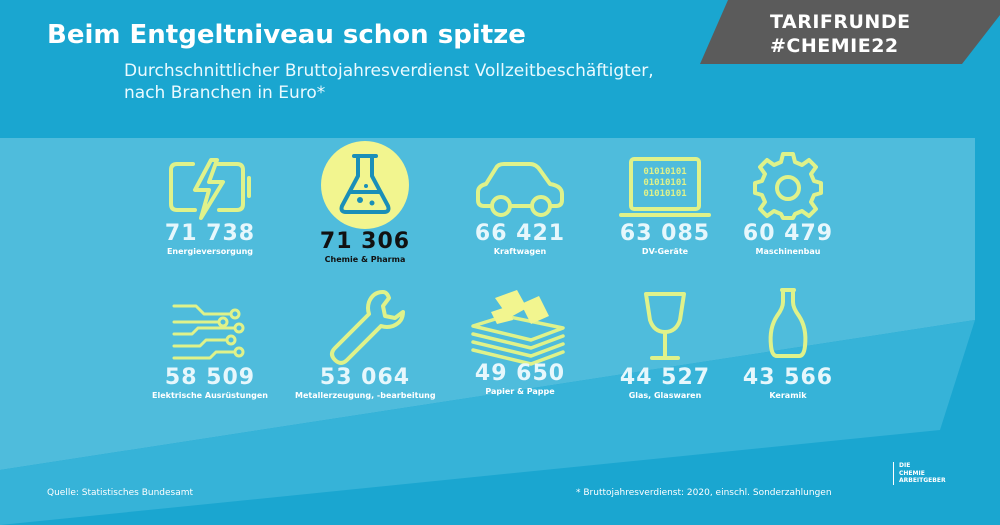  I want to click on paper-stack-icon, so click(518, 328).